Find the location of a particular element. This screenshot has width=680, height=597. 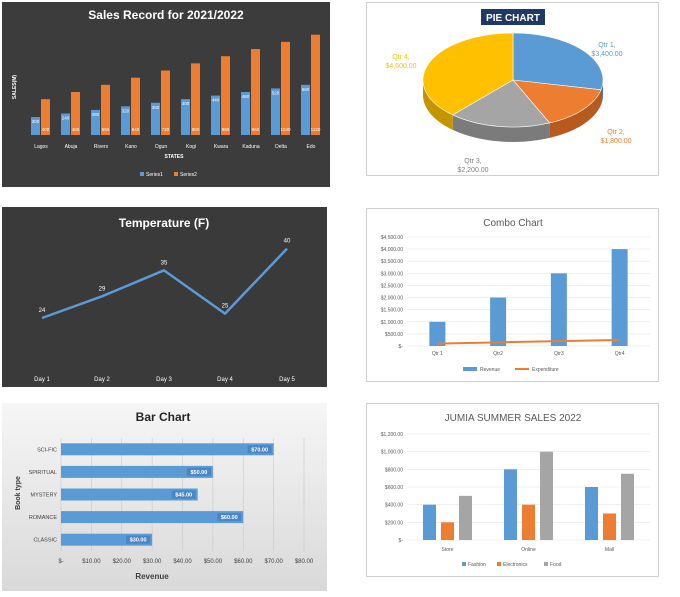

jumia-y-tick-label: $400.00 is located at coordinates (394, 506).